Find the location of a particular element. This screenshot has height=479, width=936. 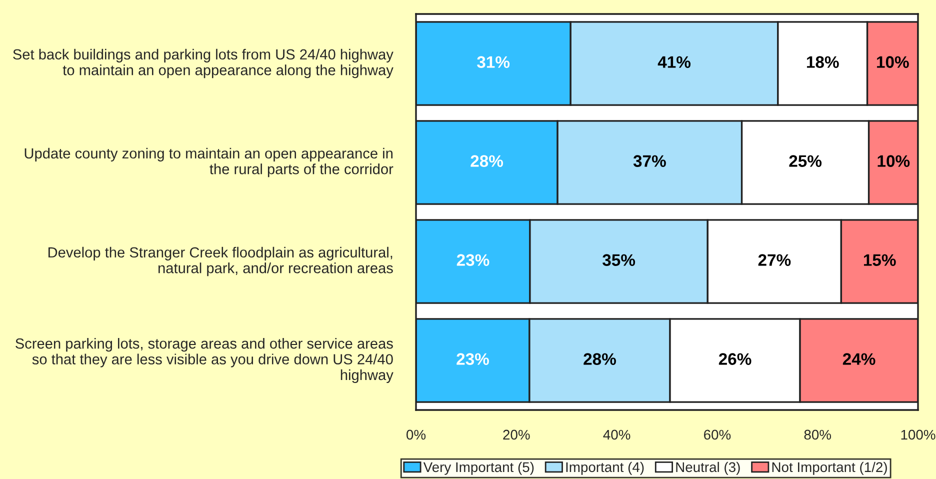

x-tick-label: 40% is located at coordinates (616, 435).